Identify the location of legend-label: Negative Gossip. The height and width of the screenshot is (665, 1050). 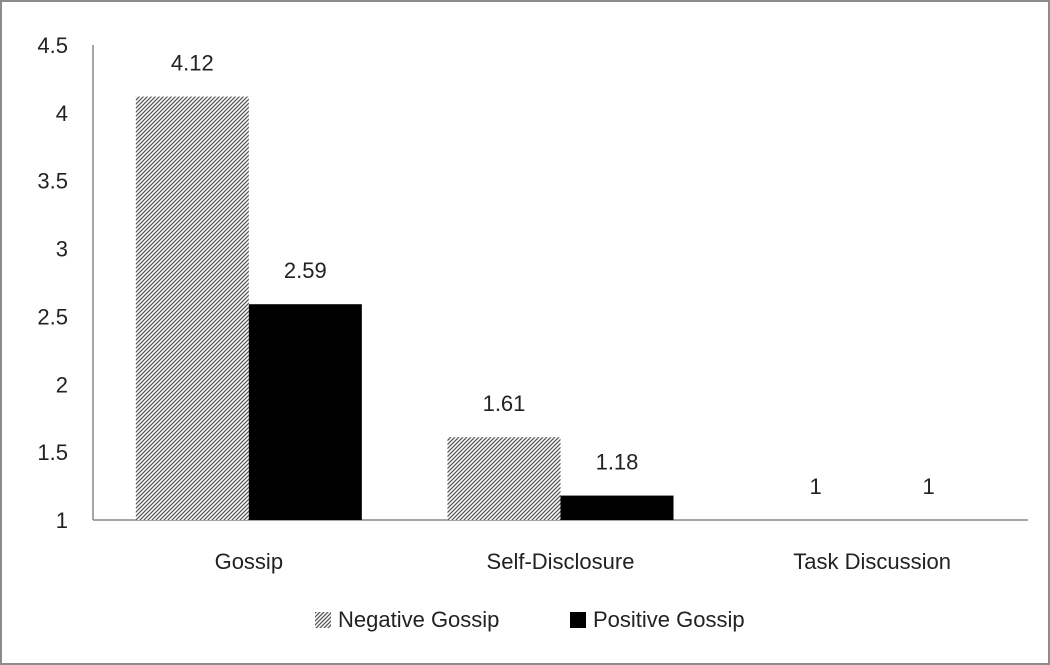
(418, 619).